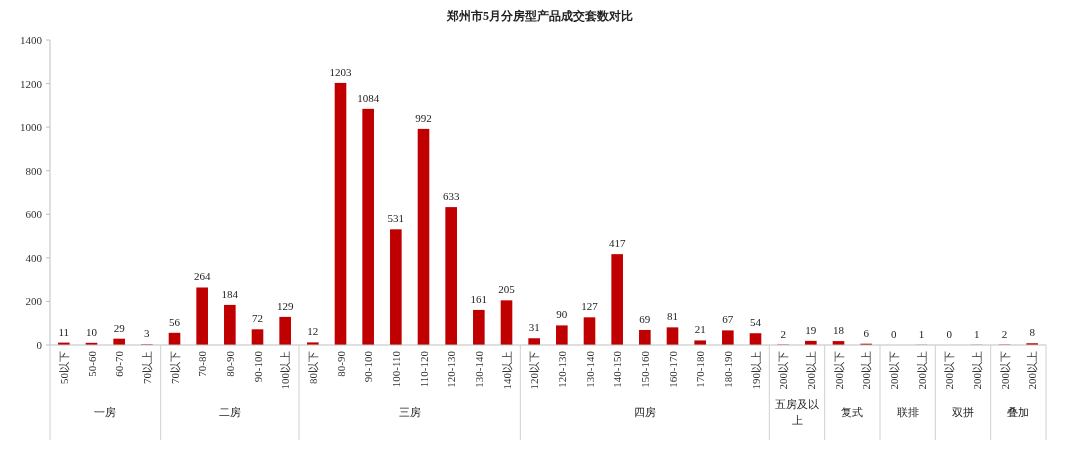 This screenshot has width=1080, height=460. I want to click on y-tick-label: 0, so click(39, 345).